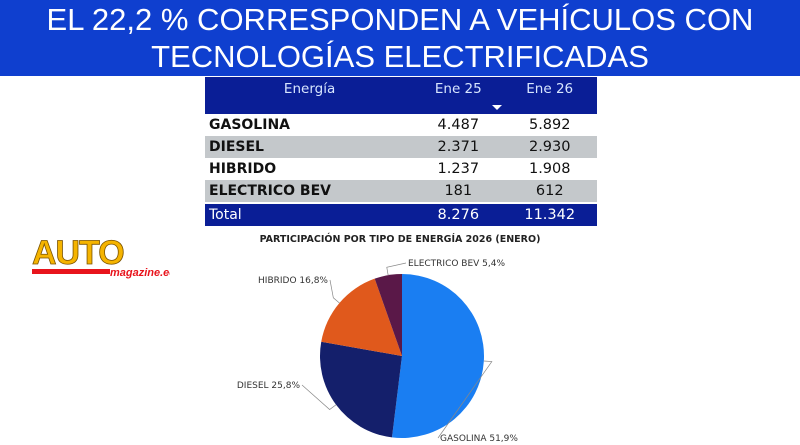  I want to click on col-ene25: Ene 25, so click(458, 95).